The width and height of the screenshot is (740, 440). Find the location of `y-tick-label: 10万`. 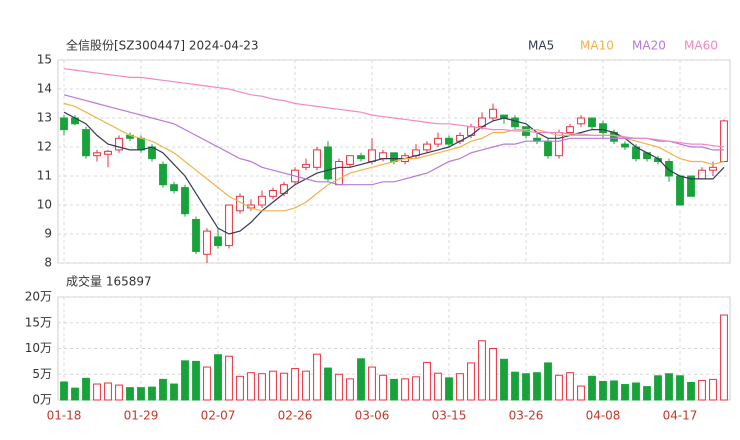

y-tick-label: 10万 is located at coordinates (38, 348).